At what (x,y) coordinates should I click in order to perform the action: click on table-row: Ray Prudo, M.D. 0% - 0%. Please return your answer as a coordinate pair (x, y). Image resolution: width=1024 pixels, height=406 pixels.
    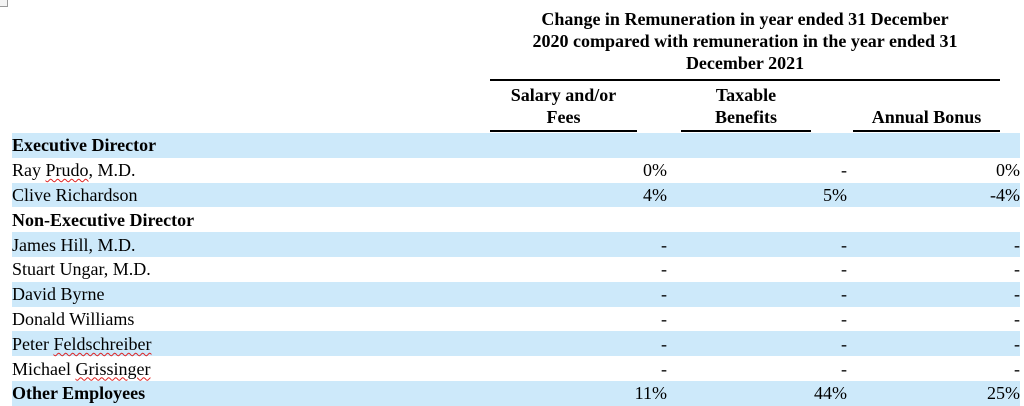
    Looking at the image, I should click on (516, 170).